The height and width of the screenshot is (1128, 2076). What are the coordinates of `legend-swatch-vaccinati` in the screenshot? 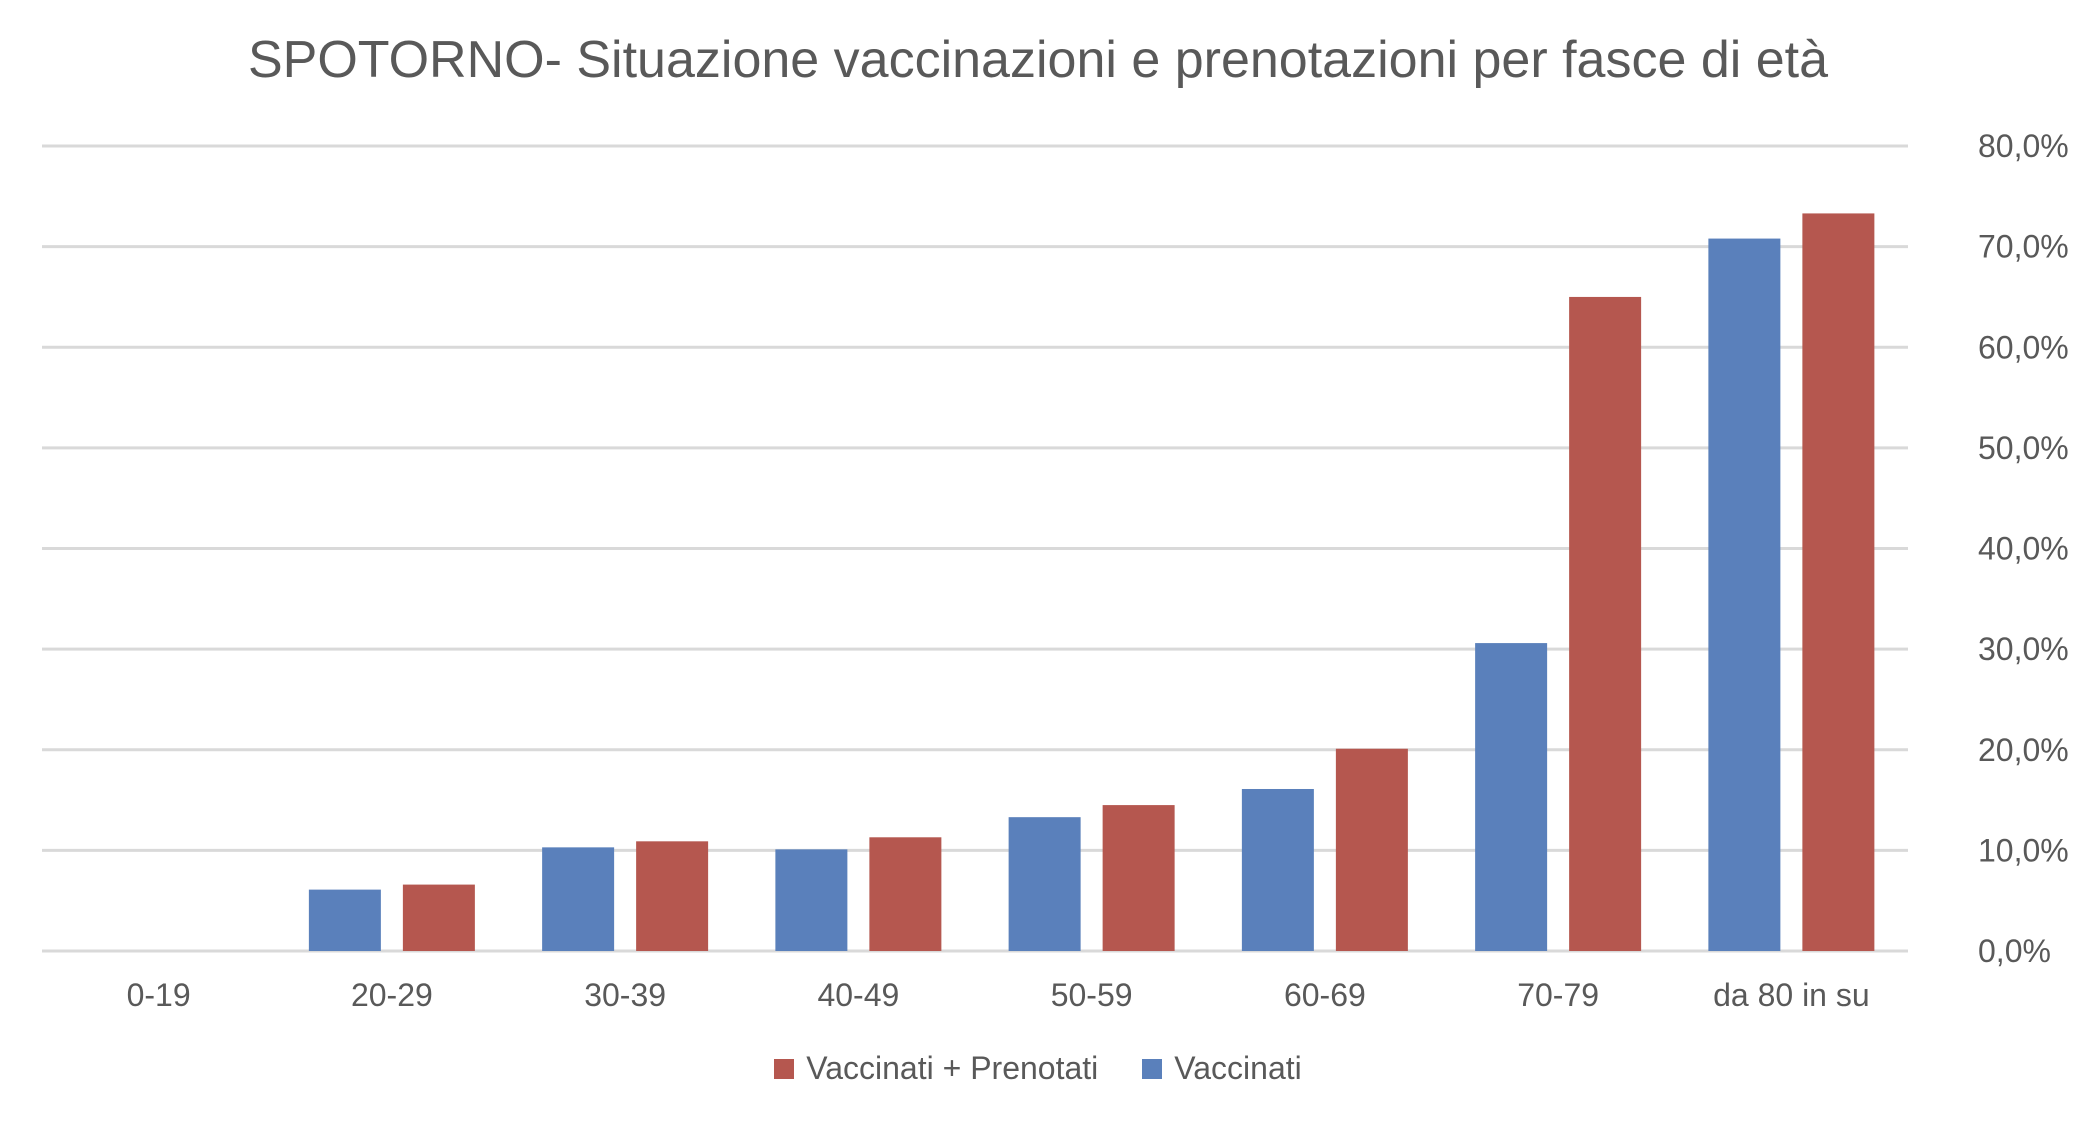 It's located at (1152, 1068).